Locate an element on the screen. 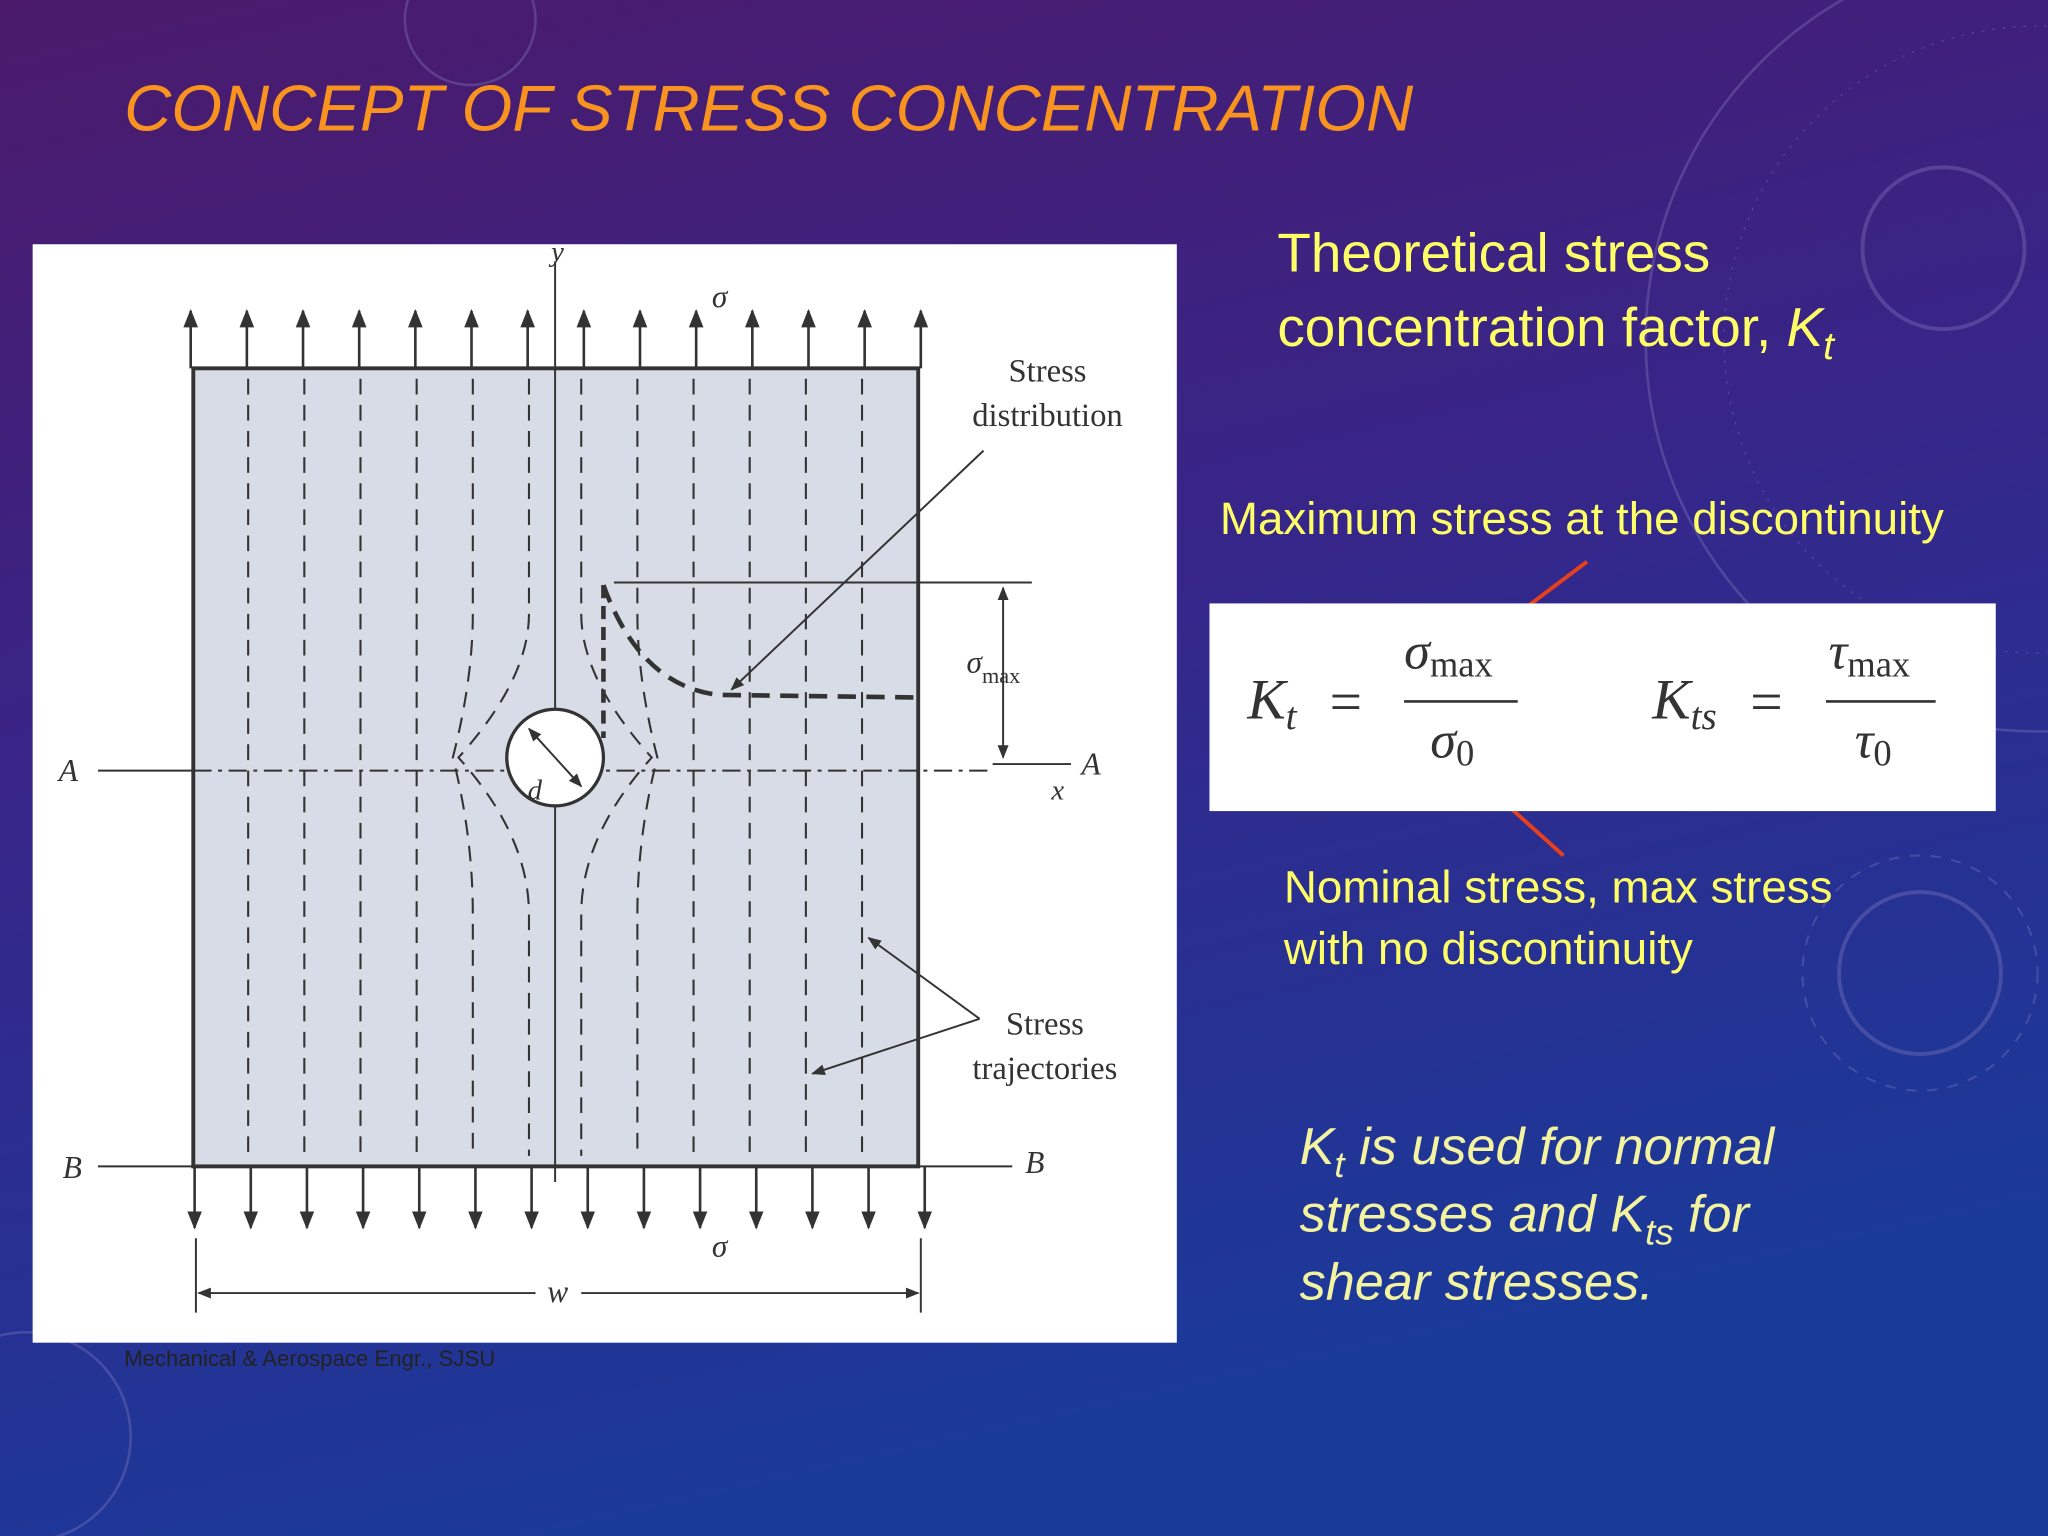 The width and height of the screenshot is (2048, 1536). diameter-label: d is located at coordinates (535, 790).